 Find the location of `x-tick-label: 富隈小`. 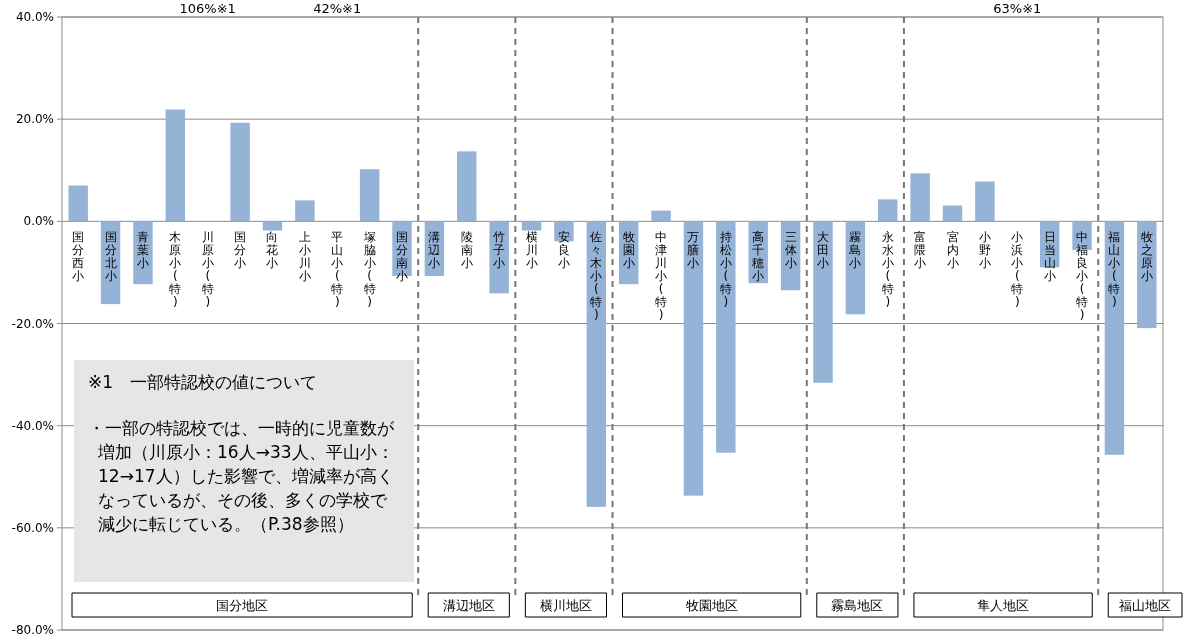

x-tick-label: 富隈小 is located at coordinates (920, 250).